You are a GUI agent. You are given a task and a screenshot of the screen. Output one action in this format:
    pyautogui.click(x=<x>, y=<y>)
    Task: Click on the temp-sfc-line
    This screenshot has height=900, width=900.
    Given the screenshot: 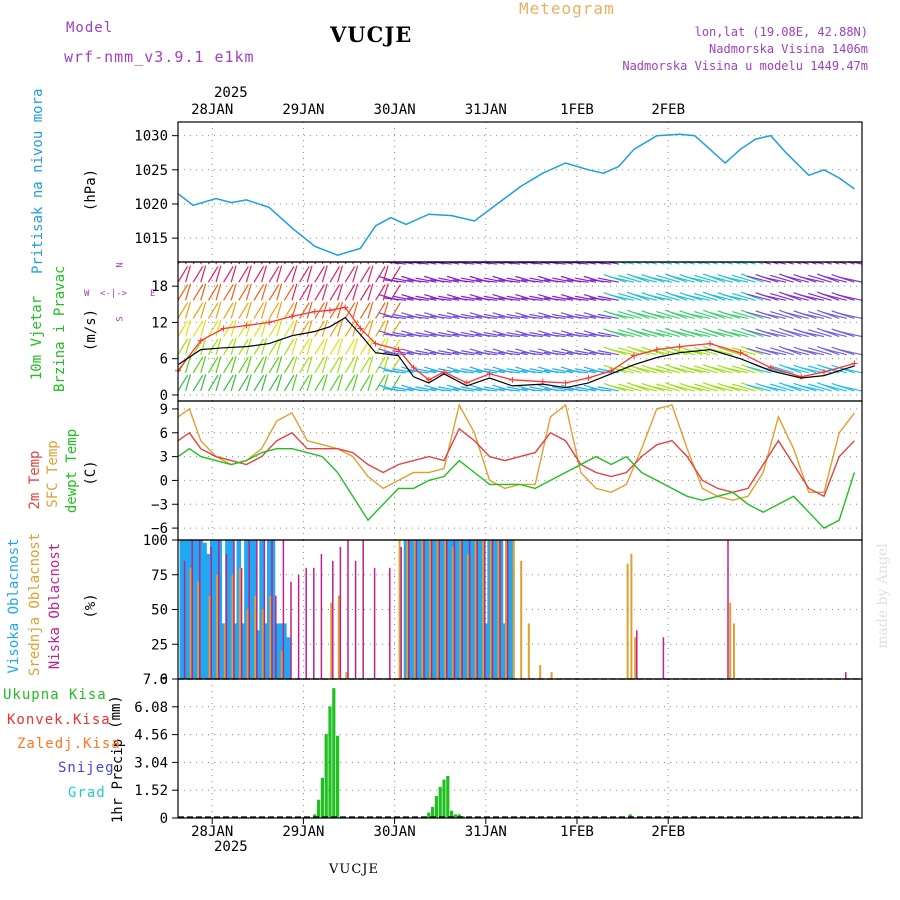 What is the action you would take?
    pyautogui.click(x=516, y=452)
    